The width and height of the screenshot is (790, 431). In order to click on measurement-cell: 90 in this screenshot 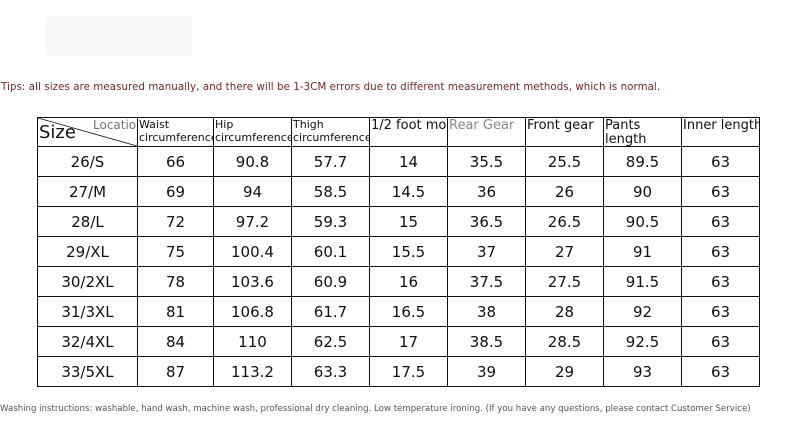, I will do `click(642, 191)`.